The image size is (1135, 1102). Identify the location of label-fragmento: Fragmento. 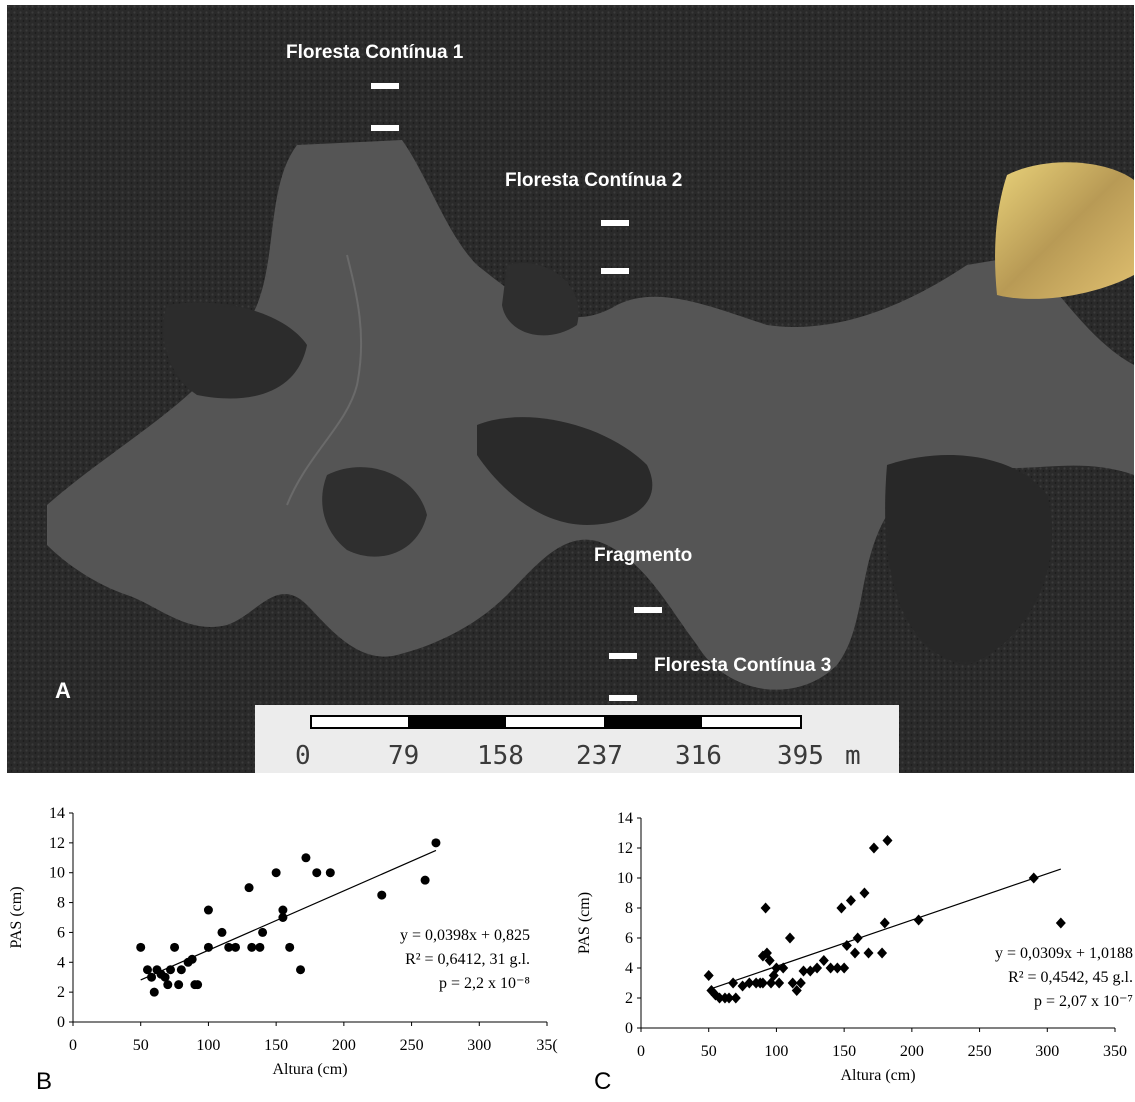
(643, 555).